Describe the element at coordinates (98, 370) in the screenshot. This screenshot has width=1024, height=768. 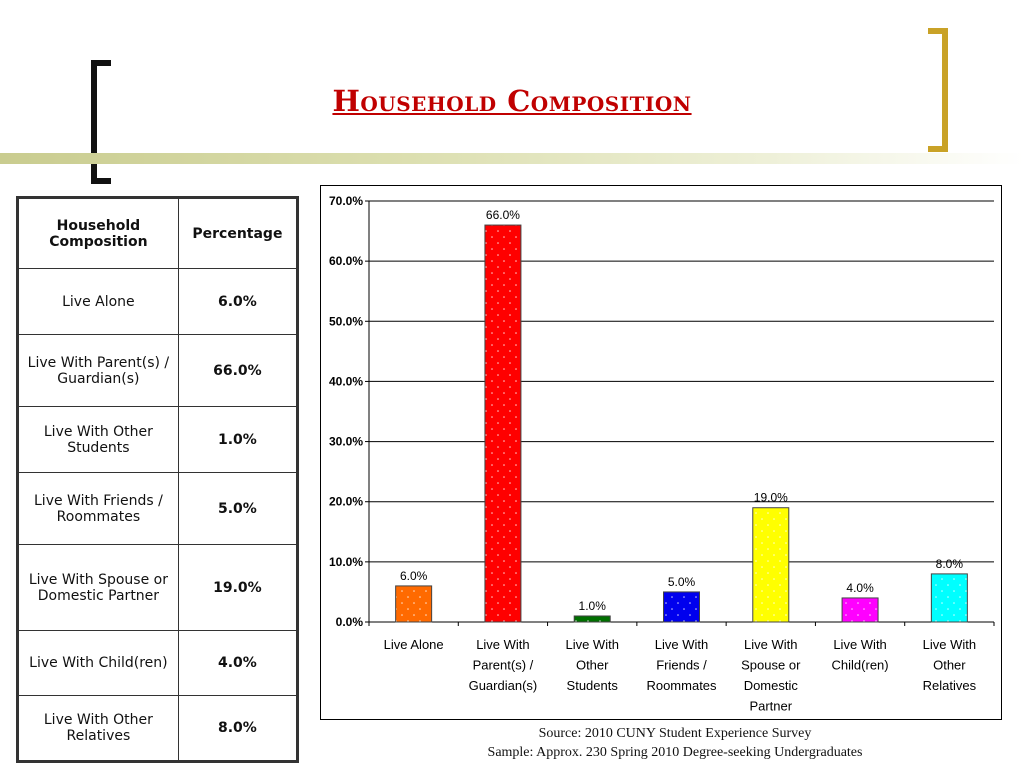
I see `table-cell-label: Live With Parent(s) / Guardian(s)` at that location.